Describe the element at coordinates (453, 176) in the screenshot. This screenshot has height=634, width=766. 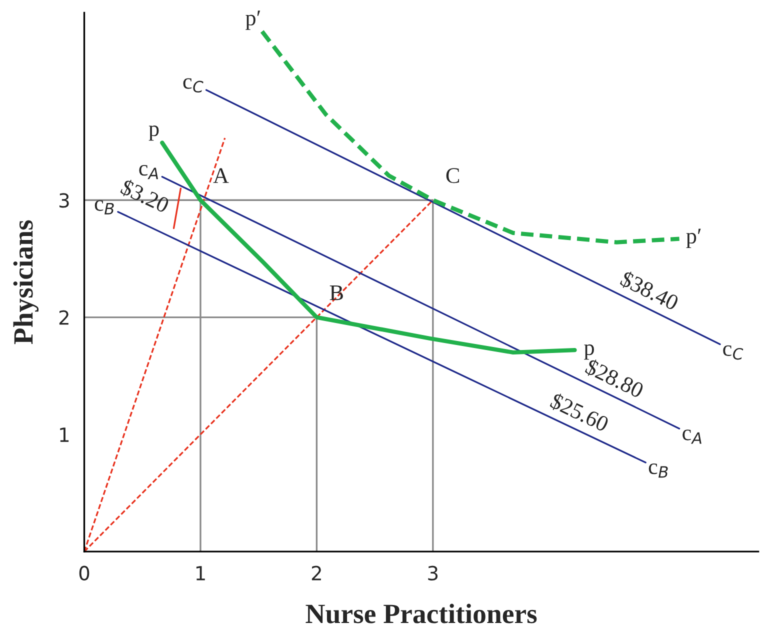
I see `annotation: C` at that location.